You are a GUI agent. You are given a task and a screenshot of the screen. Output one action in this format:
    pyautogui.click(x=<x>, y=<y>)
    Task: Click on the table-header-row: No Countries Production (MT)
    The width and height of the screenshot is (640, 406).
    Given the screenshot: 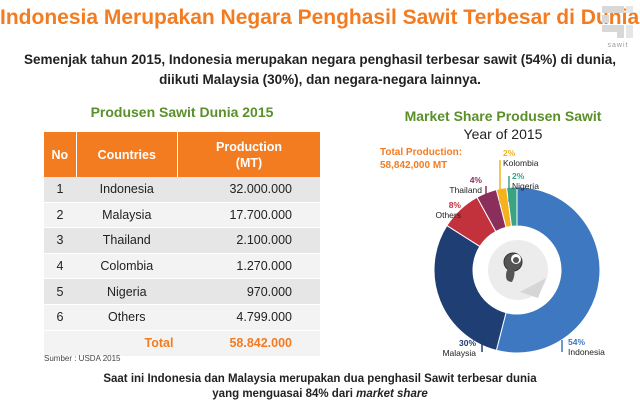 What is the action you would take?
    pyautogui.click(x=182, y=154)
    